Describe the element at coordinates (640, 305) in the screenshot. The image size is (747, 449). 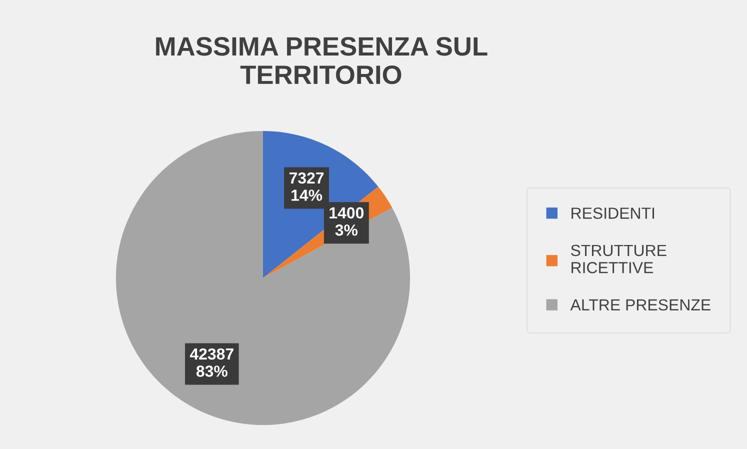
I see `legend-label: ALTRE PRESENZE` at that location.